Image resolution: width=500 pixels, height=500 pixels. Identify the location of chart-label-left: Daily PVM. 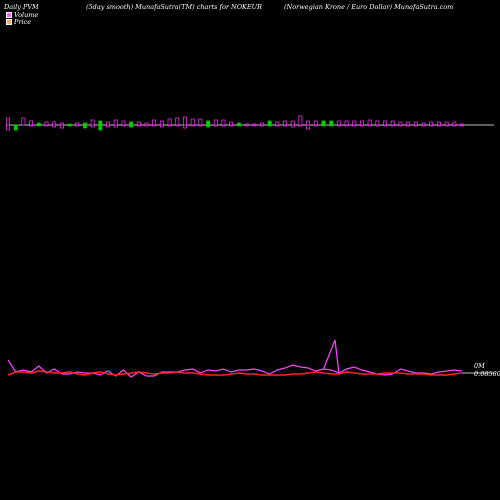
(21, 7).